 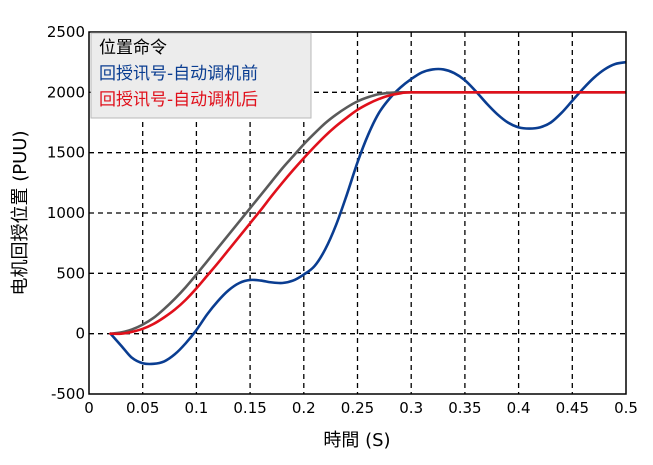 I want to click on legend: 位置命令 回授讯号-自动调机前 回授讯号-自动调机后, so click(x=201, y=75).